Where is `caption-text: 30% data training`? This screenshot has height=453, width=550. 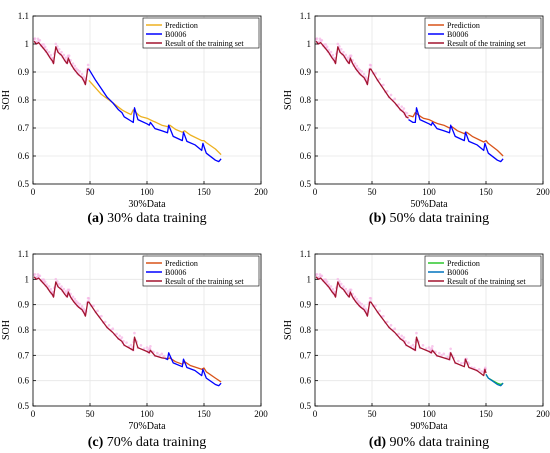
caption-text: 30% data training is located at coordinates (155, 218).